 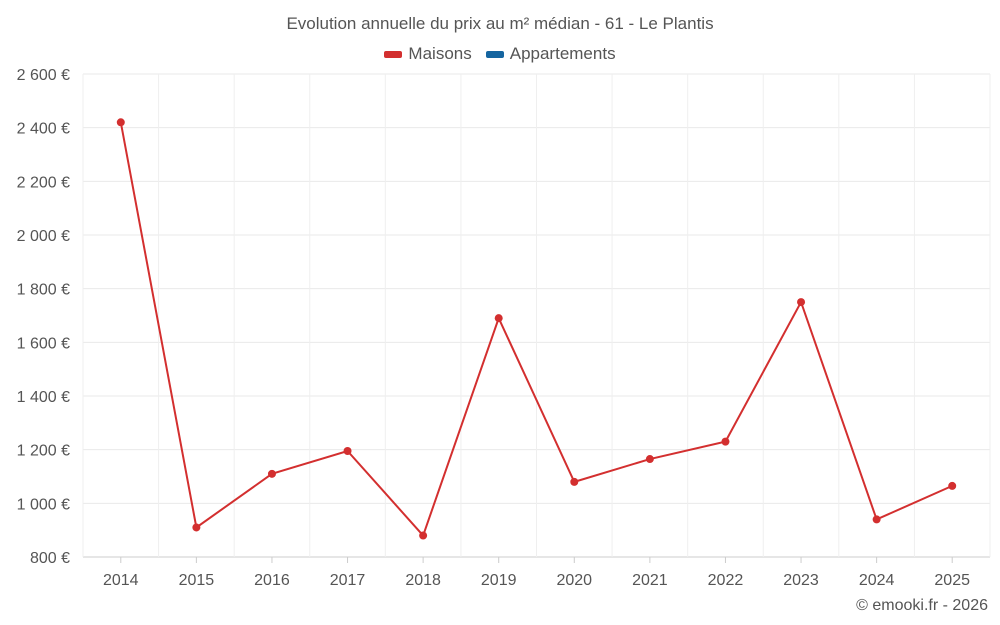 I want to click on y-tick-label: 1 800 €, so click(x=43, y=290).